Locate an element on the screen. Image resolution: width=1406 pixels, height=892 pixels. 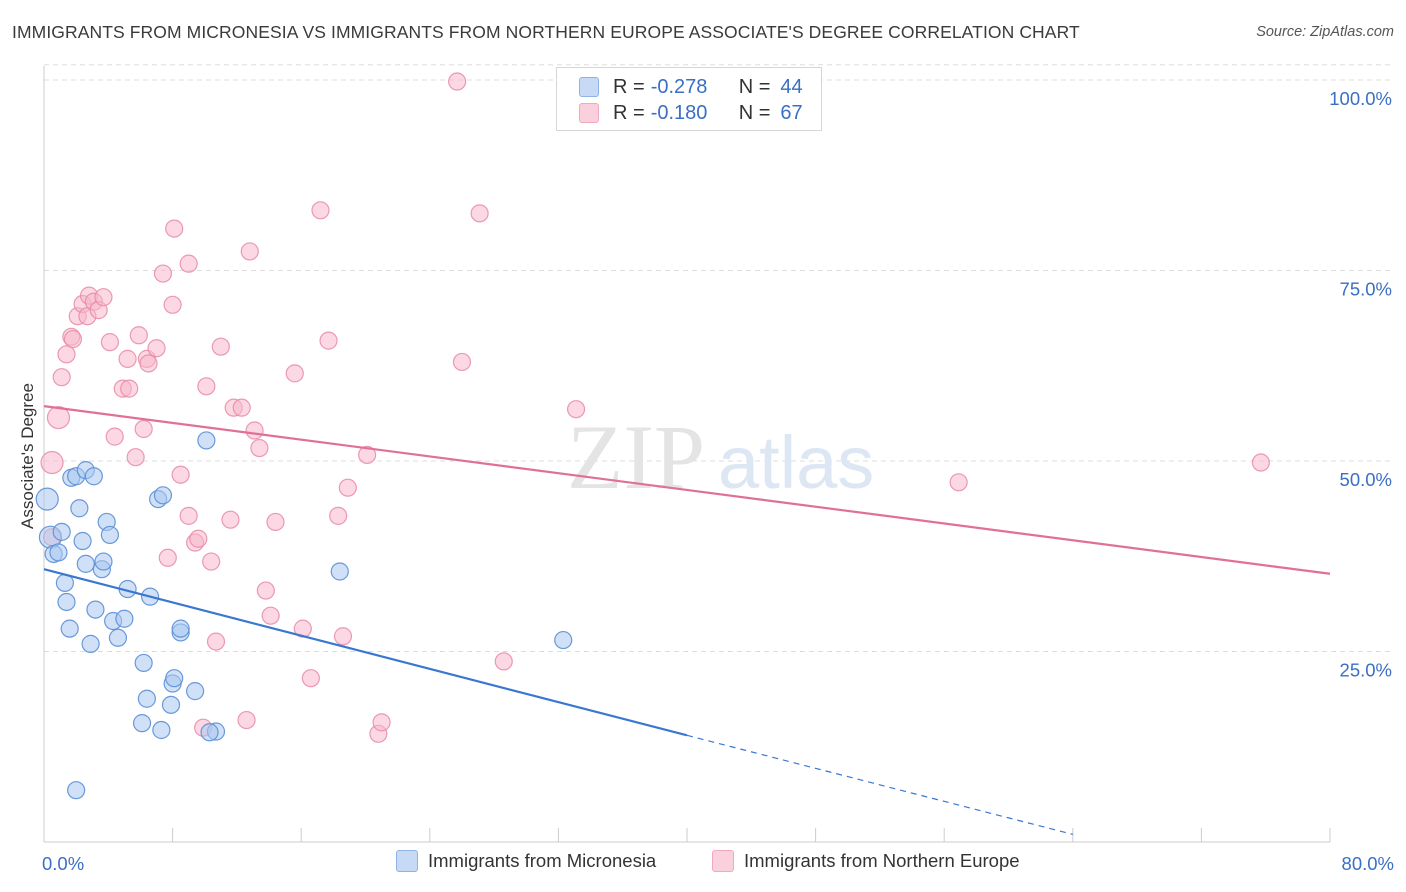
trend-line-micronesia-extension is located at coordinates (879, 784).